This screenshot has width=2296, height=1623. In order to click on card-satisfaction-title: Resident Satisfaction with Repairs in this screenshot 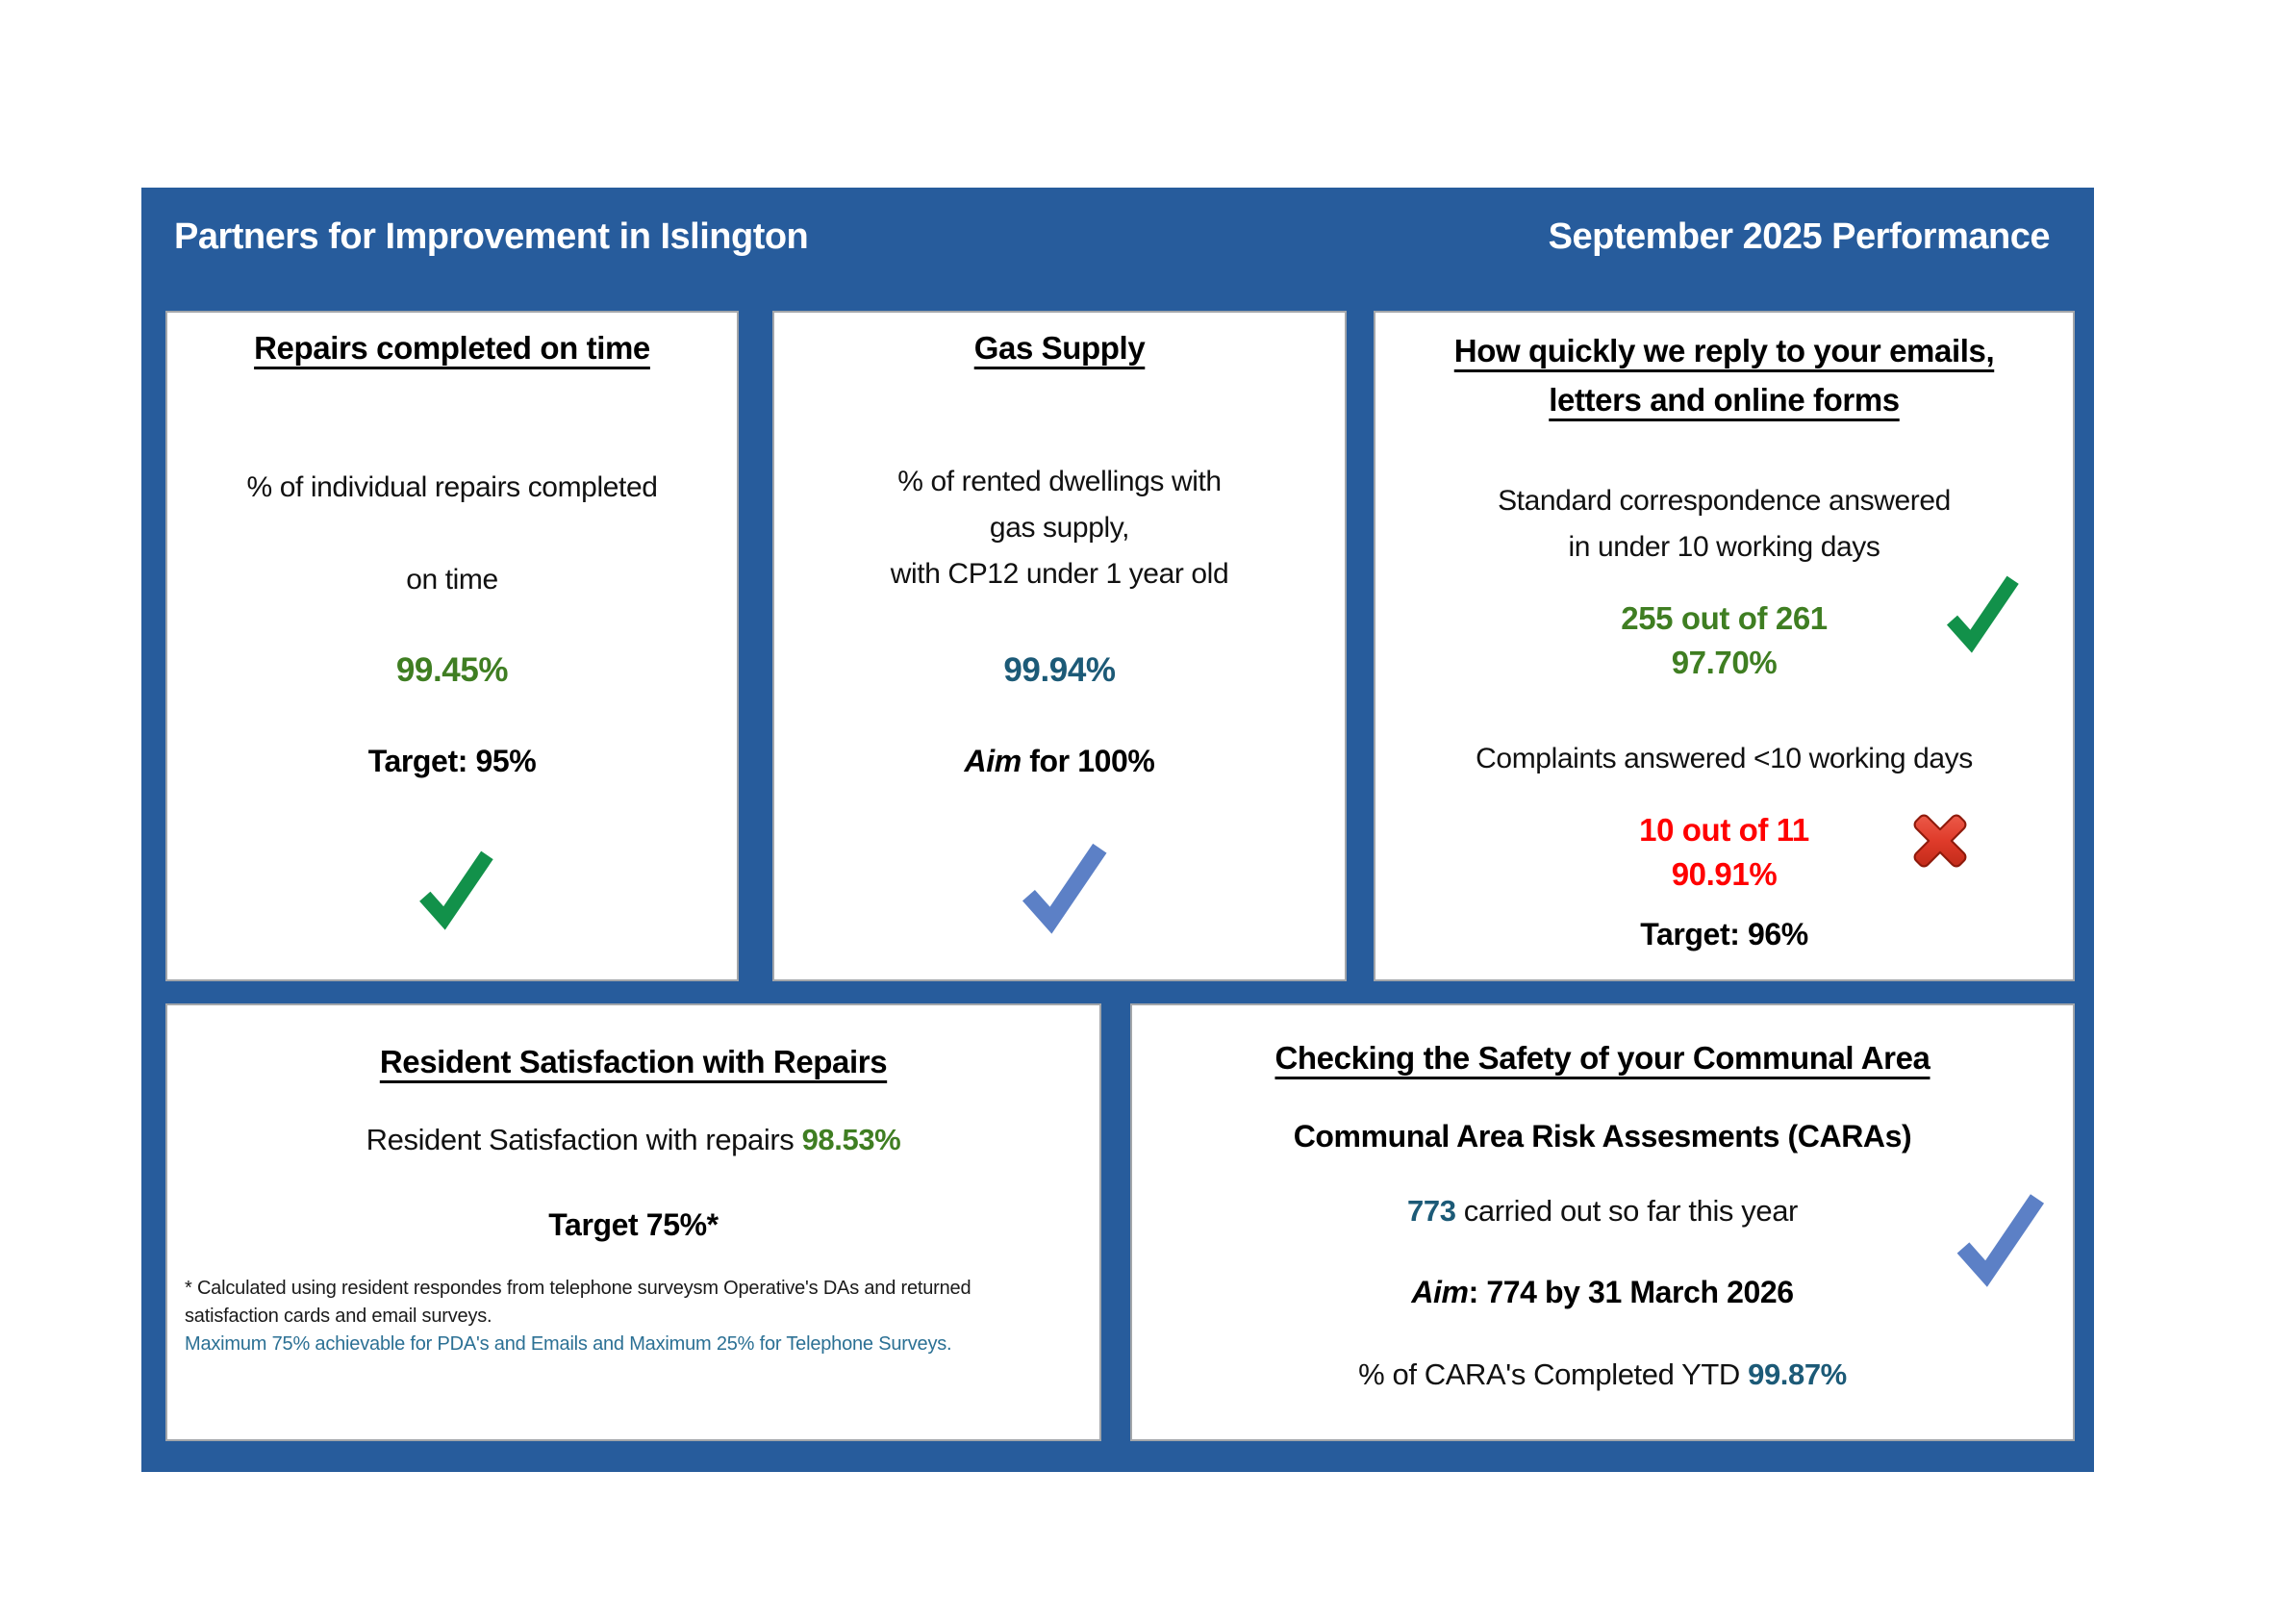, I will do `click(633, 1061)`.